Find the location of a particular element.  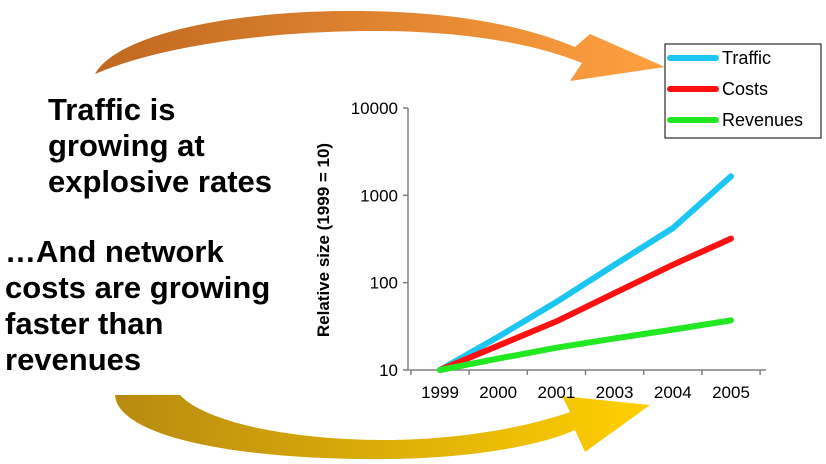

y-ticks: 10 100 1000 10000 is located at coordinates (379, 239).